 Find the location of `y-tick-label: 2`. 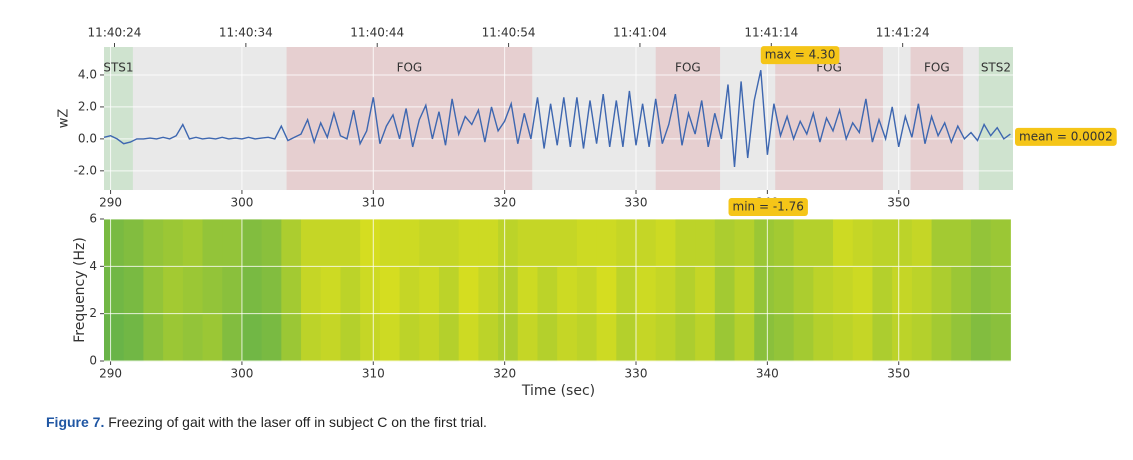

y-tick-label: 2 is located at coordinates (93, 313).